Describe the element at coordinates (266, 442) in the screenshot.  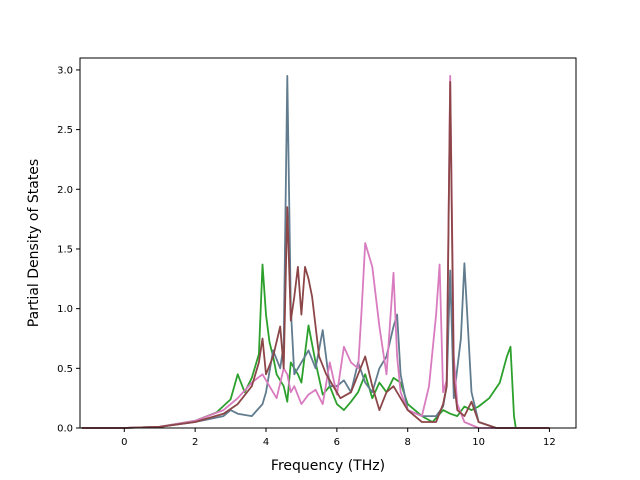
I see `x-tick-label: 4` at that location.